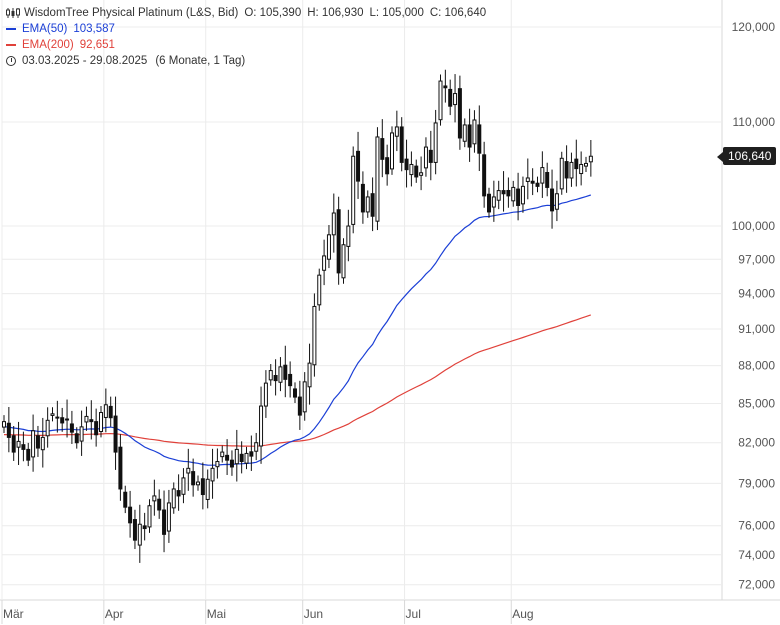  What do you see at coordinates (756, 555) in the screenshot?
I see `y-tick-label: 74,000` at bounding box center [756, 555].